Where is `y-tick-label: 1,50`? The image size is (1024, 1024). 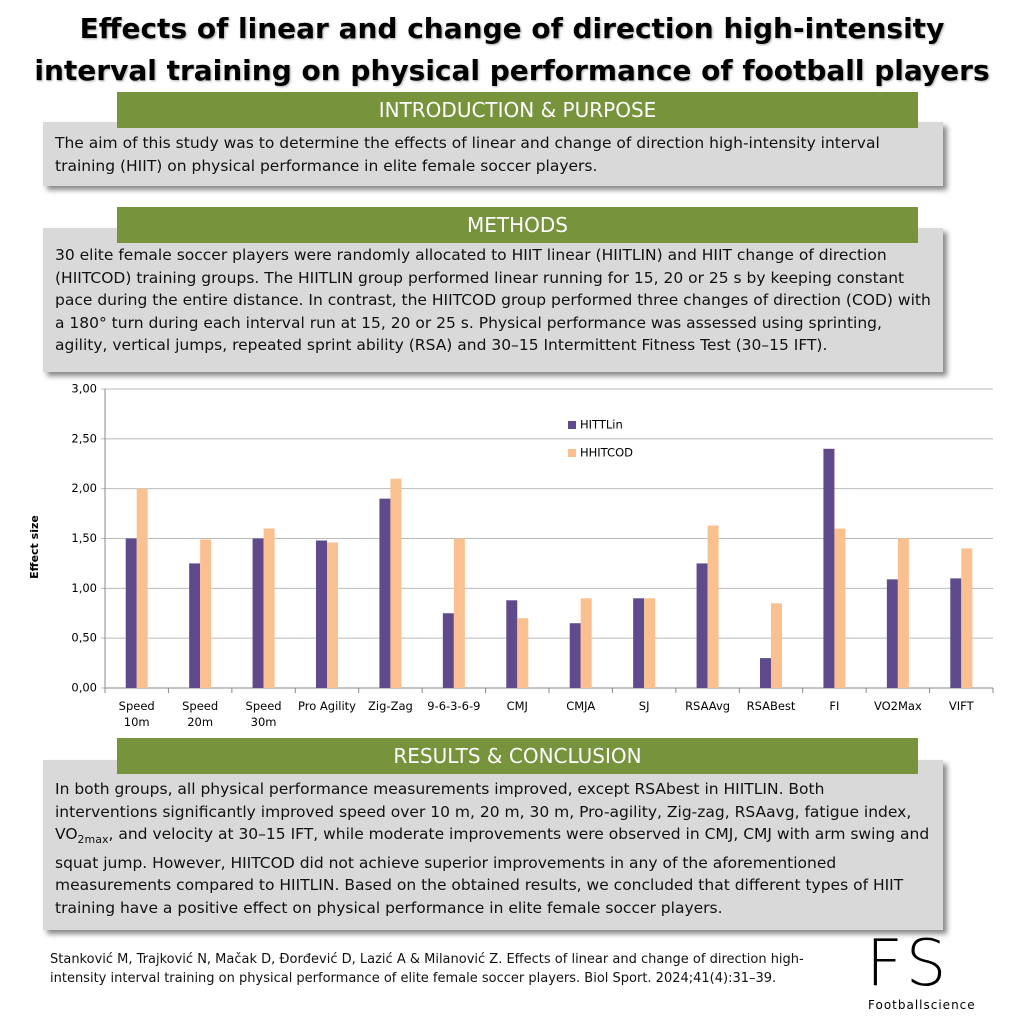 y-tick-label: 1,50 is located at coordinates (84, 538).